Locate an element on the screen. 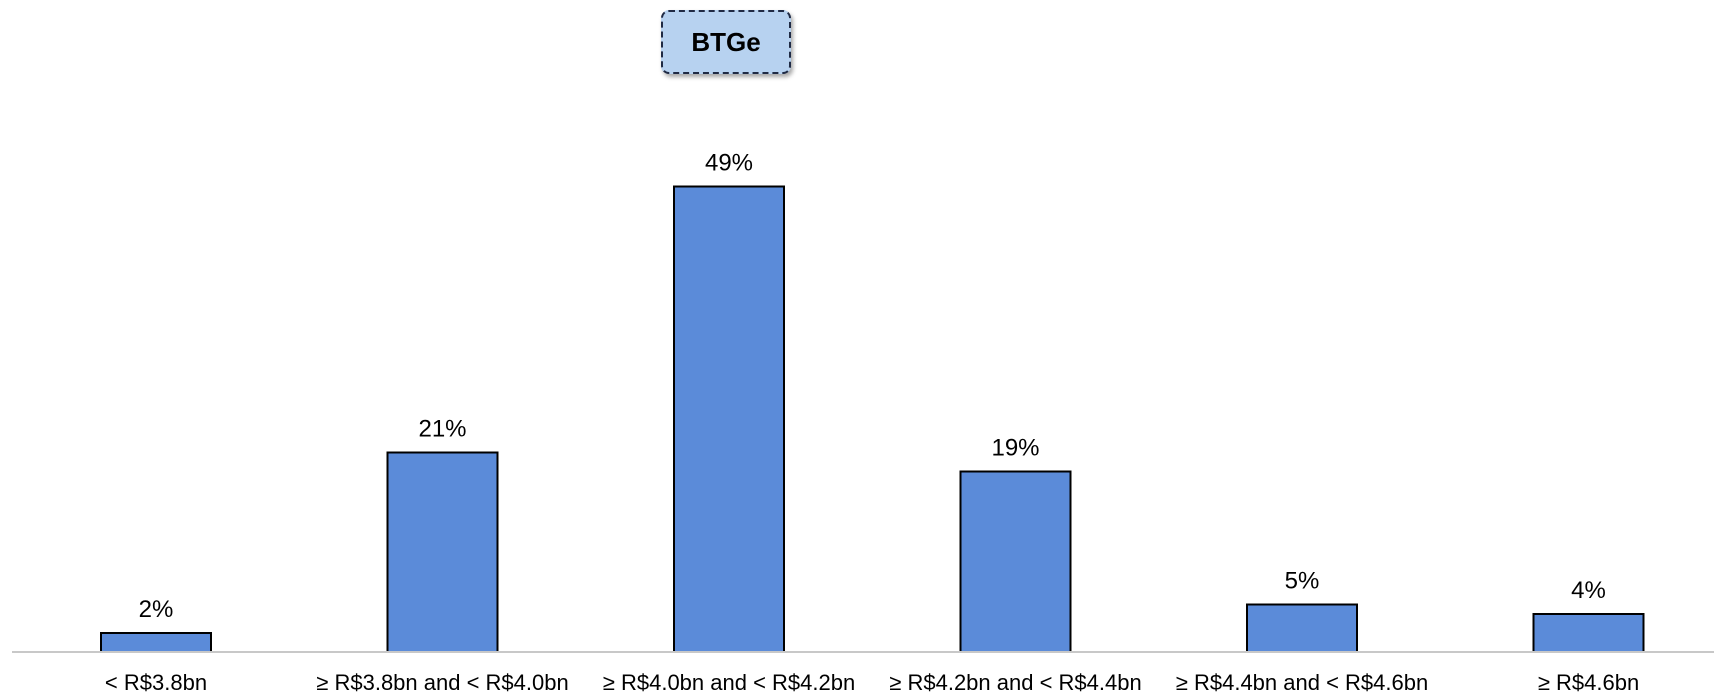 The height and width of the screenshot is (695, 1714). category-label-2: ≥ R$4.0bn and < R$4.2bn is located at coordinates (729, 682).